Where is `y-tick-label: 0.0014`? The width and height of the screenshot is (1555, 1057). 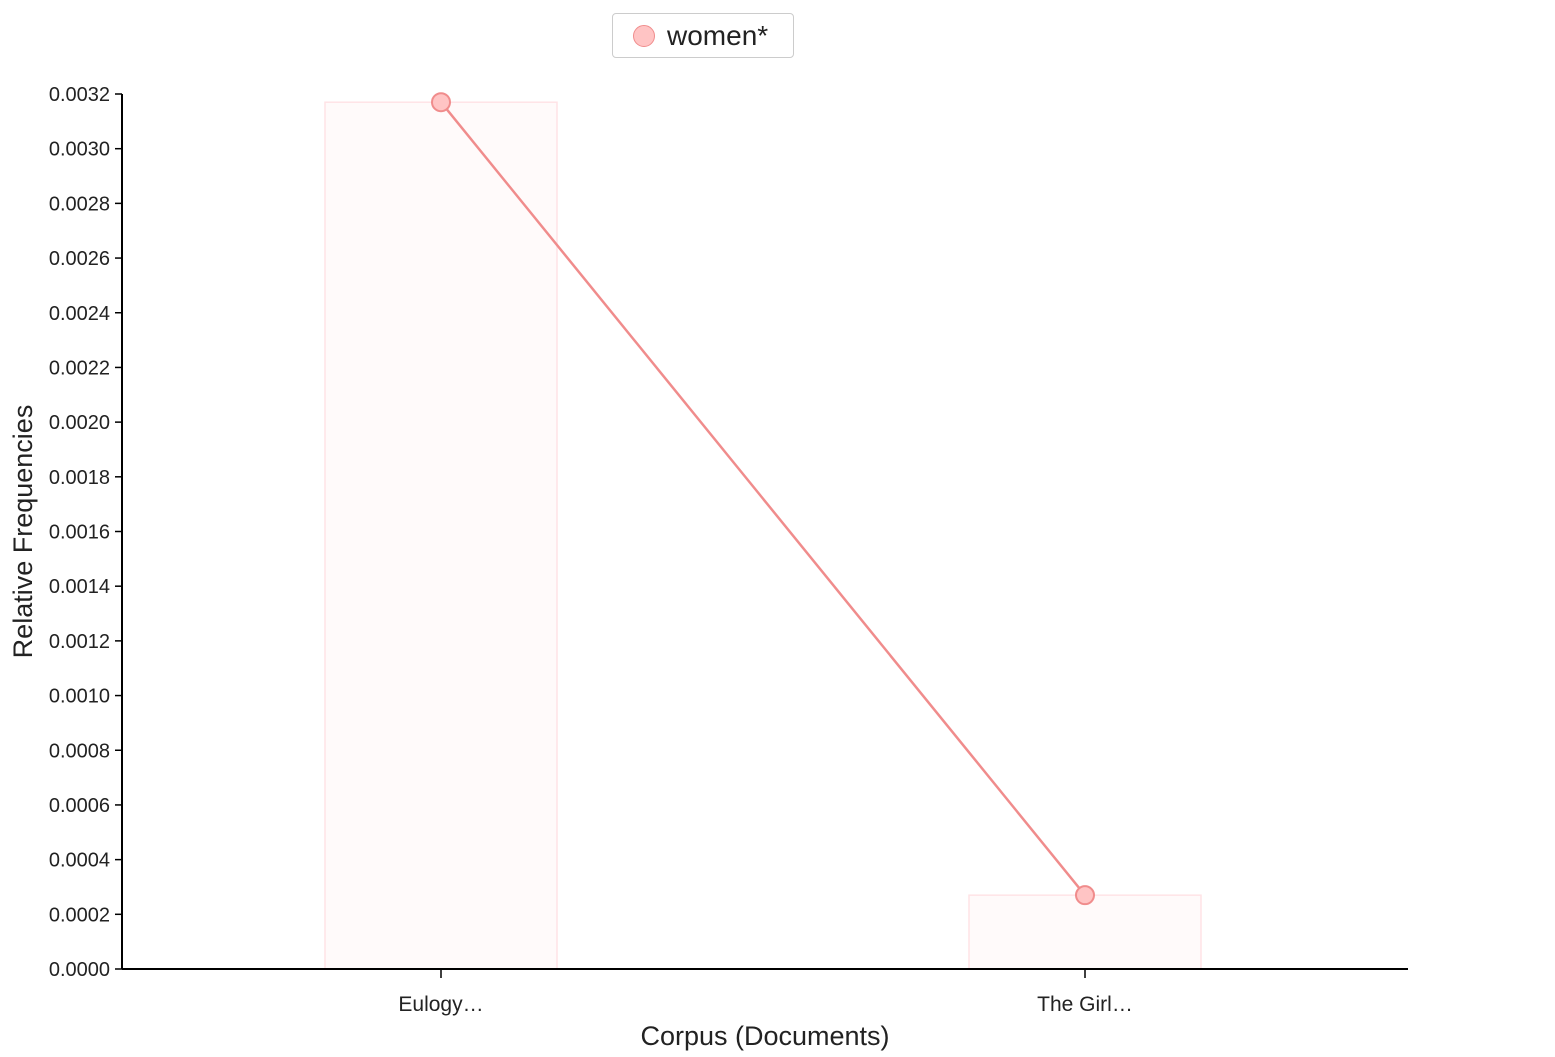 y-tick-label: 0.0014 is located at coordinates (79, 587).